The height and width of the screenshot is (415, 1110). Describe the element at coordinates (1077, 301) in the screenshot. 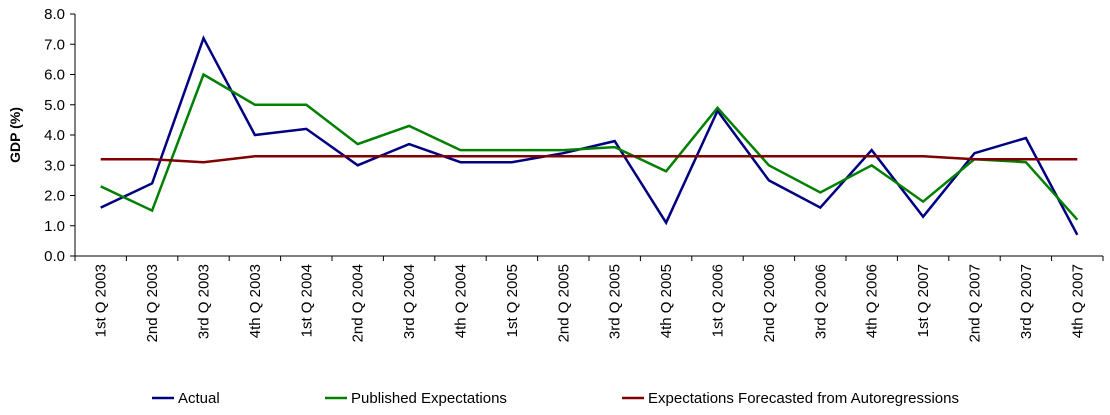

I see `x-tick-label: 4th Q 2007` at that location.